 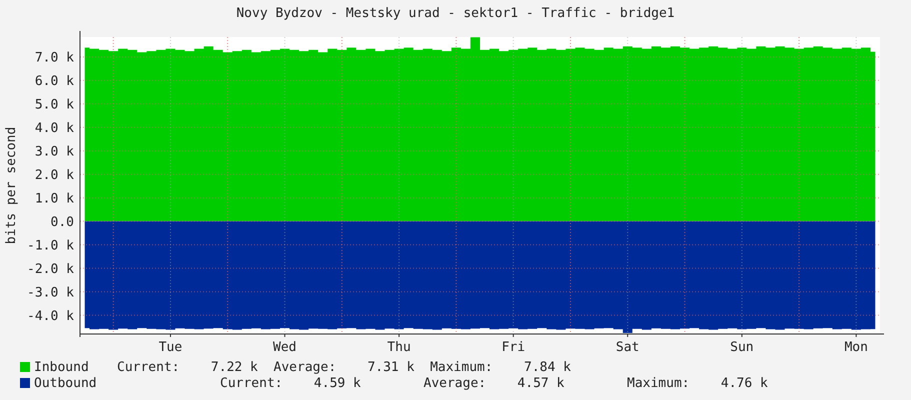 What do you see at coordinates (344, 367) in the screenshot?
I see `text: Current: 7.22 k Average: 7.31 k Maximum: 7.84 k` at bounding box center [344, 367].